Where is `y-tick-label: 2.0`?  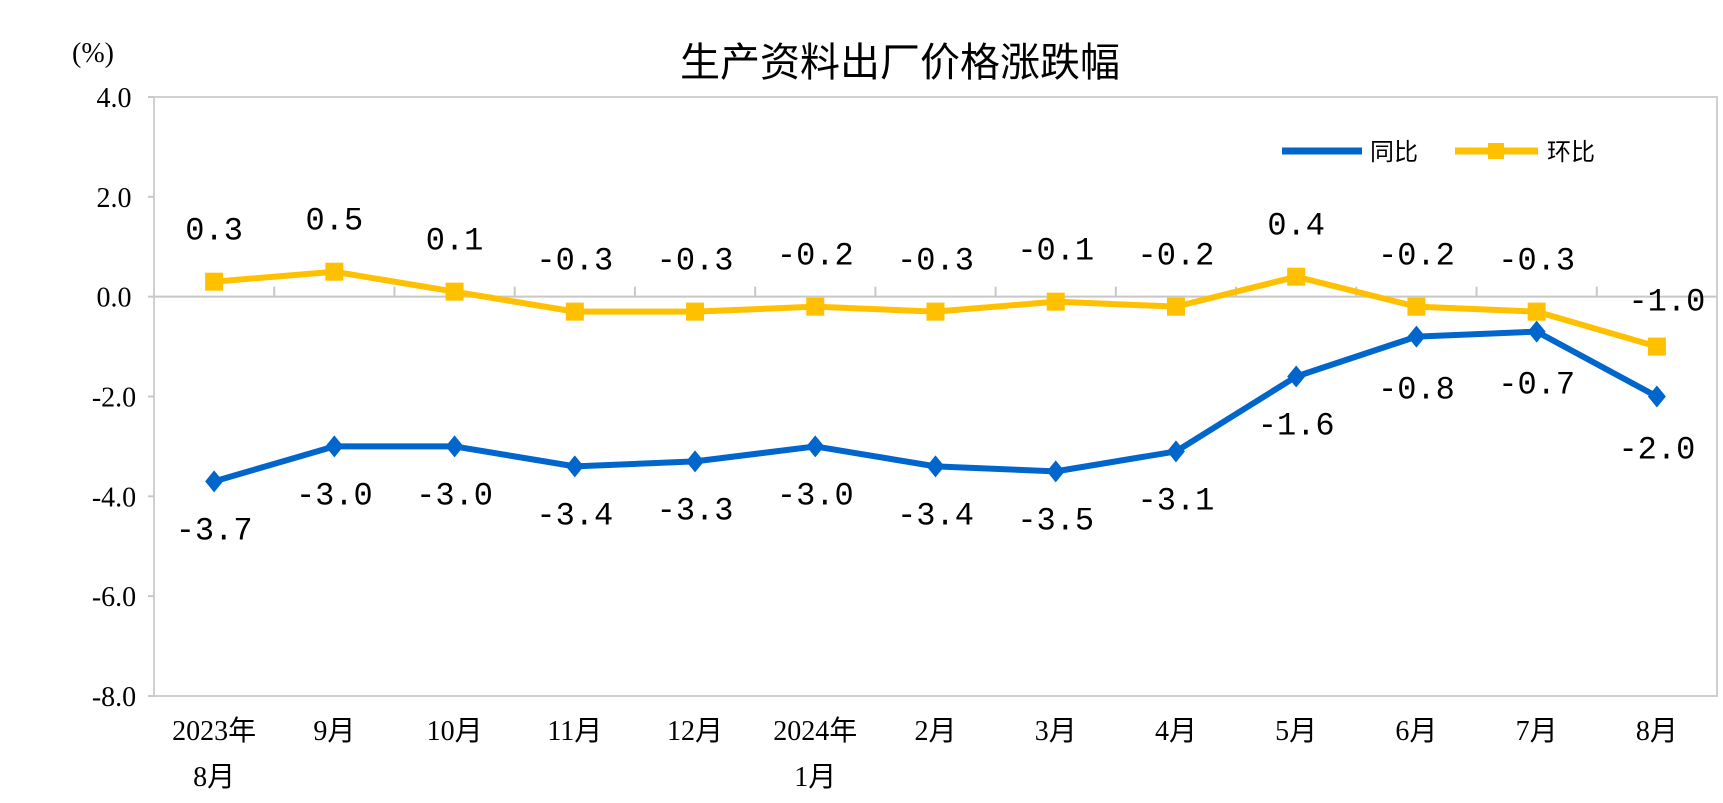
y-tick-label: 2.0 is located at coordinates (114, 198).